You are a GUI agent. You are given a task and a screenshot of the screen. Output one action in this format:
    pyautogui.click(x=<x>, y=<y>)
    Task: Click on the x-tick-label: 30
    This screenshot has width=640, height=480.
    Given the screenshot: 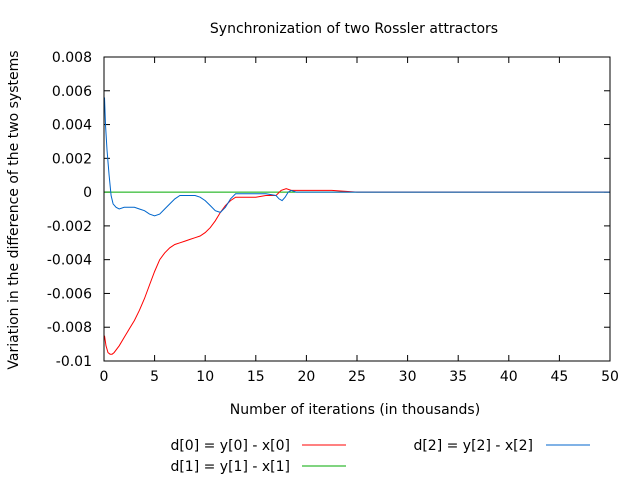 What is the action you would take?
    pyautogui.click(x=408, y=377)
    